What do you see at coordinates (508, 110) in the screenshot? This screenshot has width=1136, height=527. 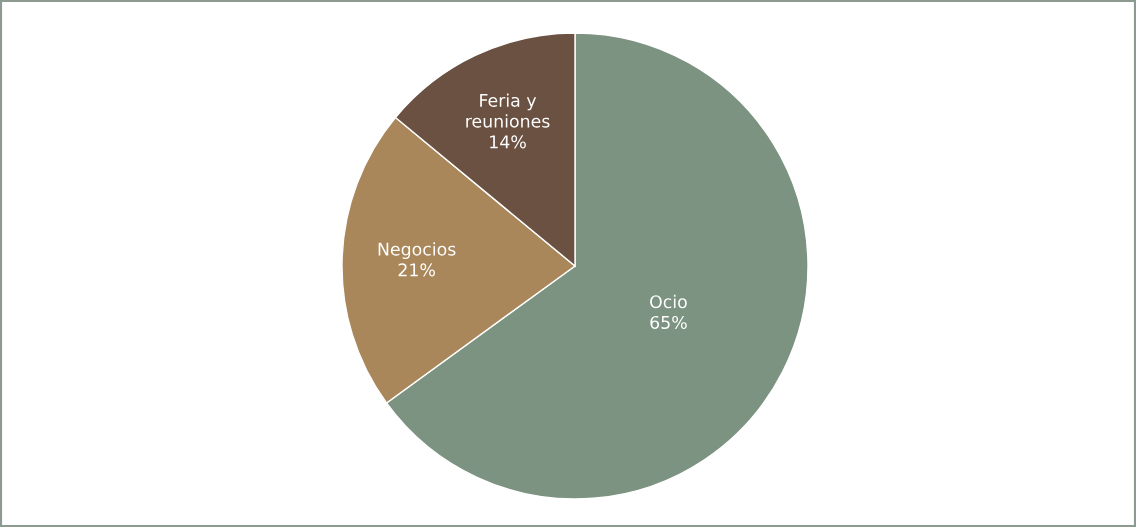 I see `slice-label: Feria y reuniones` at bounding box center [508, 110].